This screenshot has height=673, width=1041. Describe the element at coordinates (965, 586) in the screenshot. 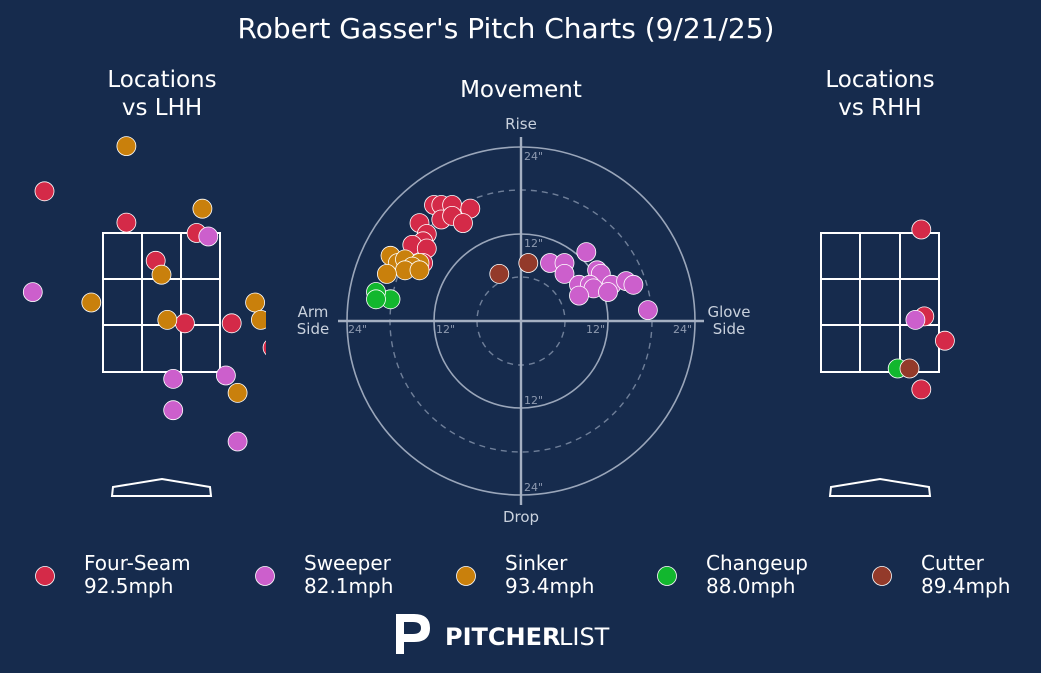

I see `legend-velo-cutter: 89.4mph` at that location.